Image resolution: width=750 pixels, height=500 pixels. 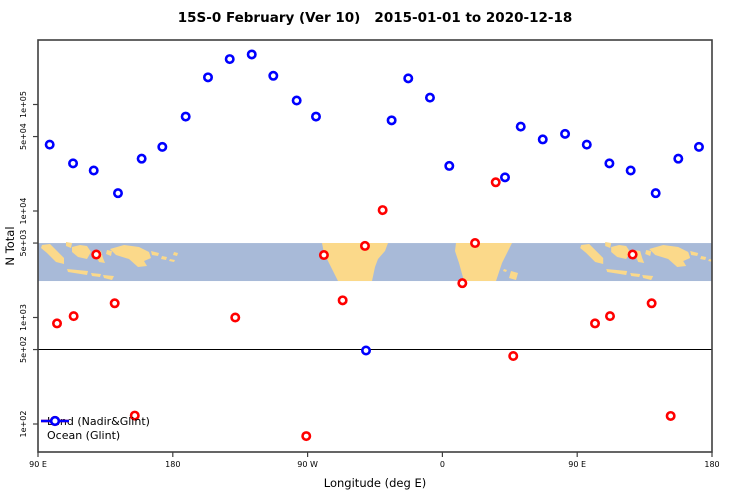 I want to click on legend-item-ocean: Ocean (Glint), so click(x=95, y=429).